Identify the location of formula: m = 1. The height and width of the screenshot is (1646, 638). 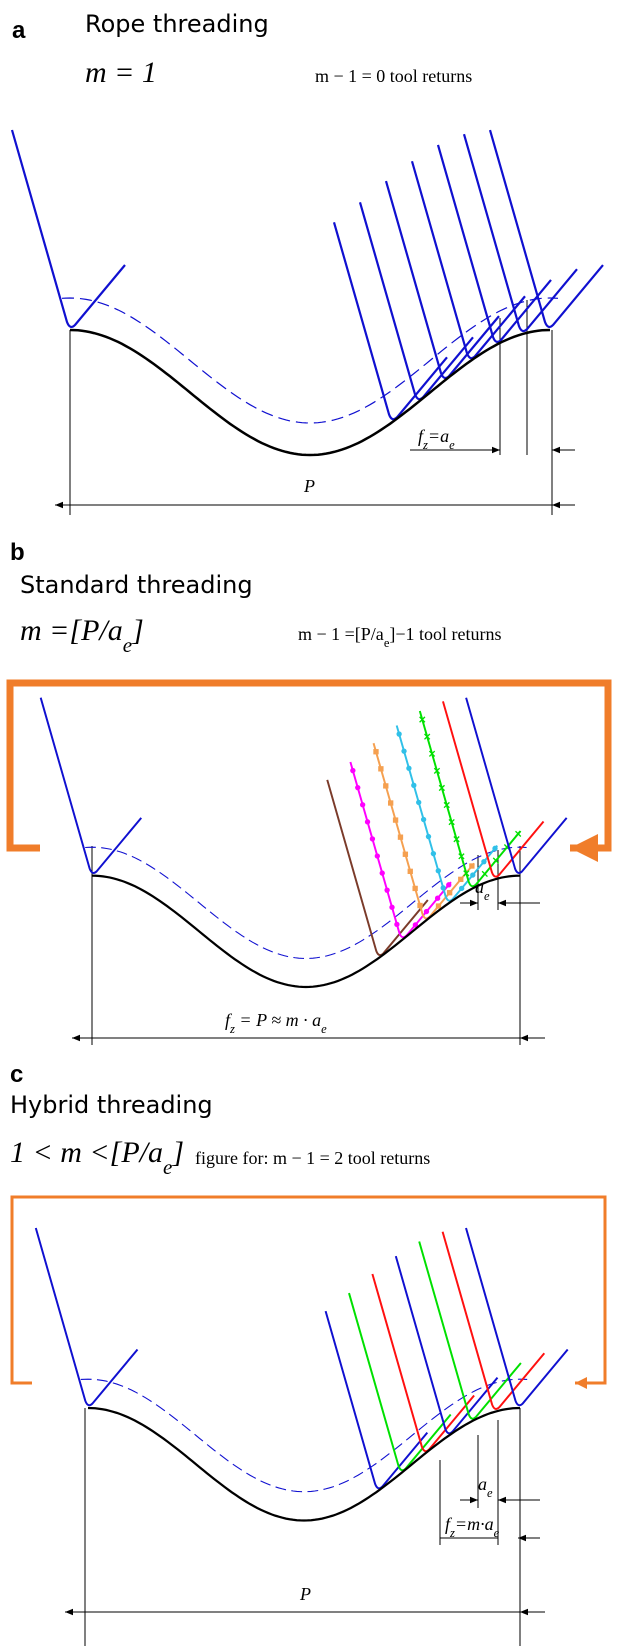
(121, 72).